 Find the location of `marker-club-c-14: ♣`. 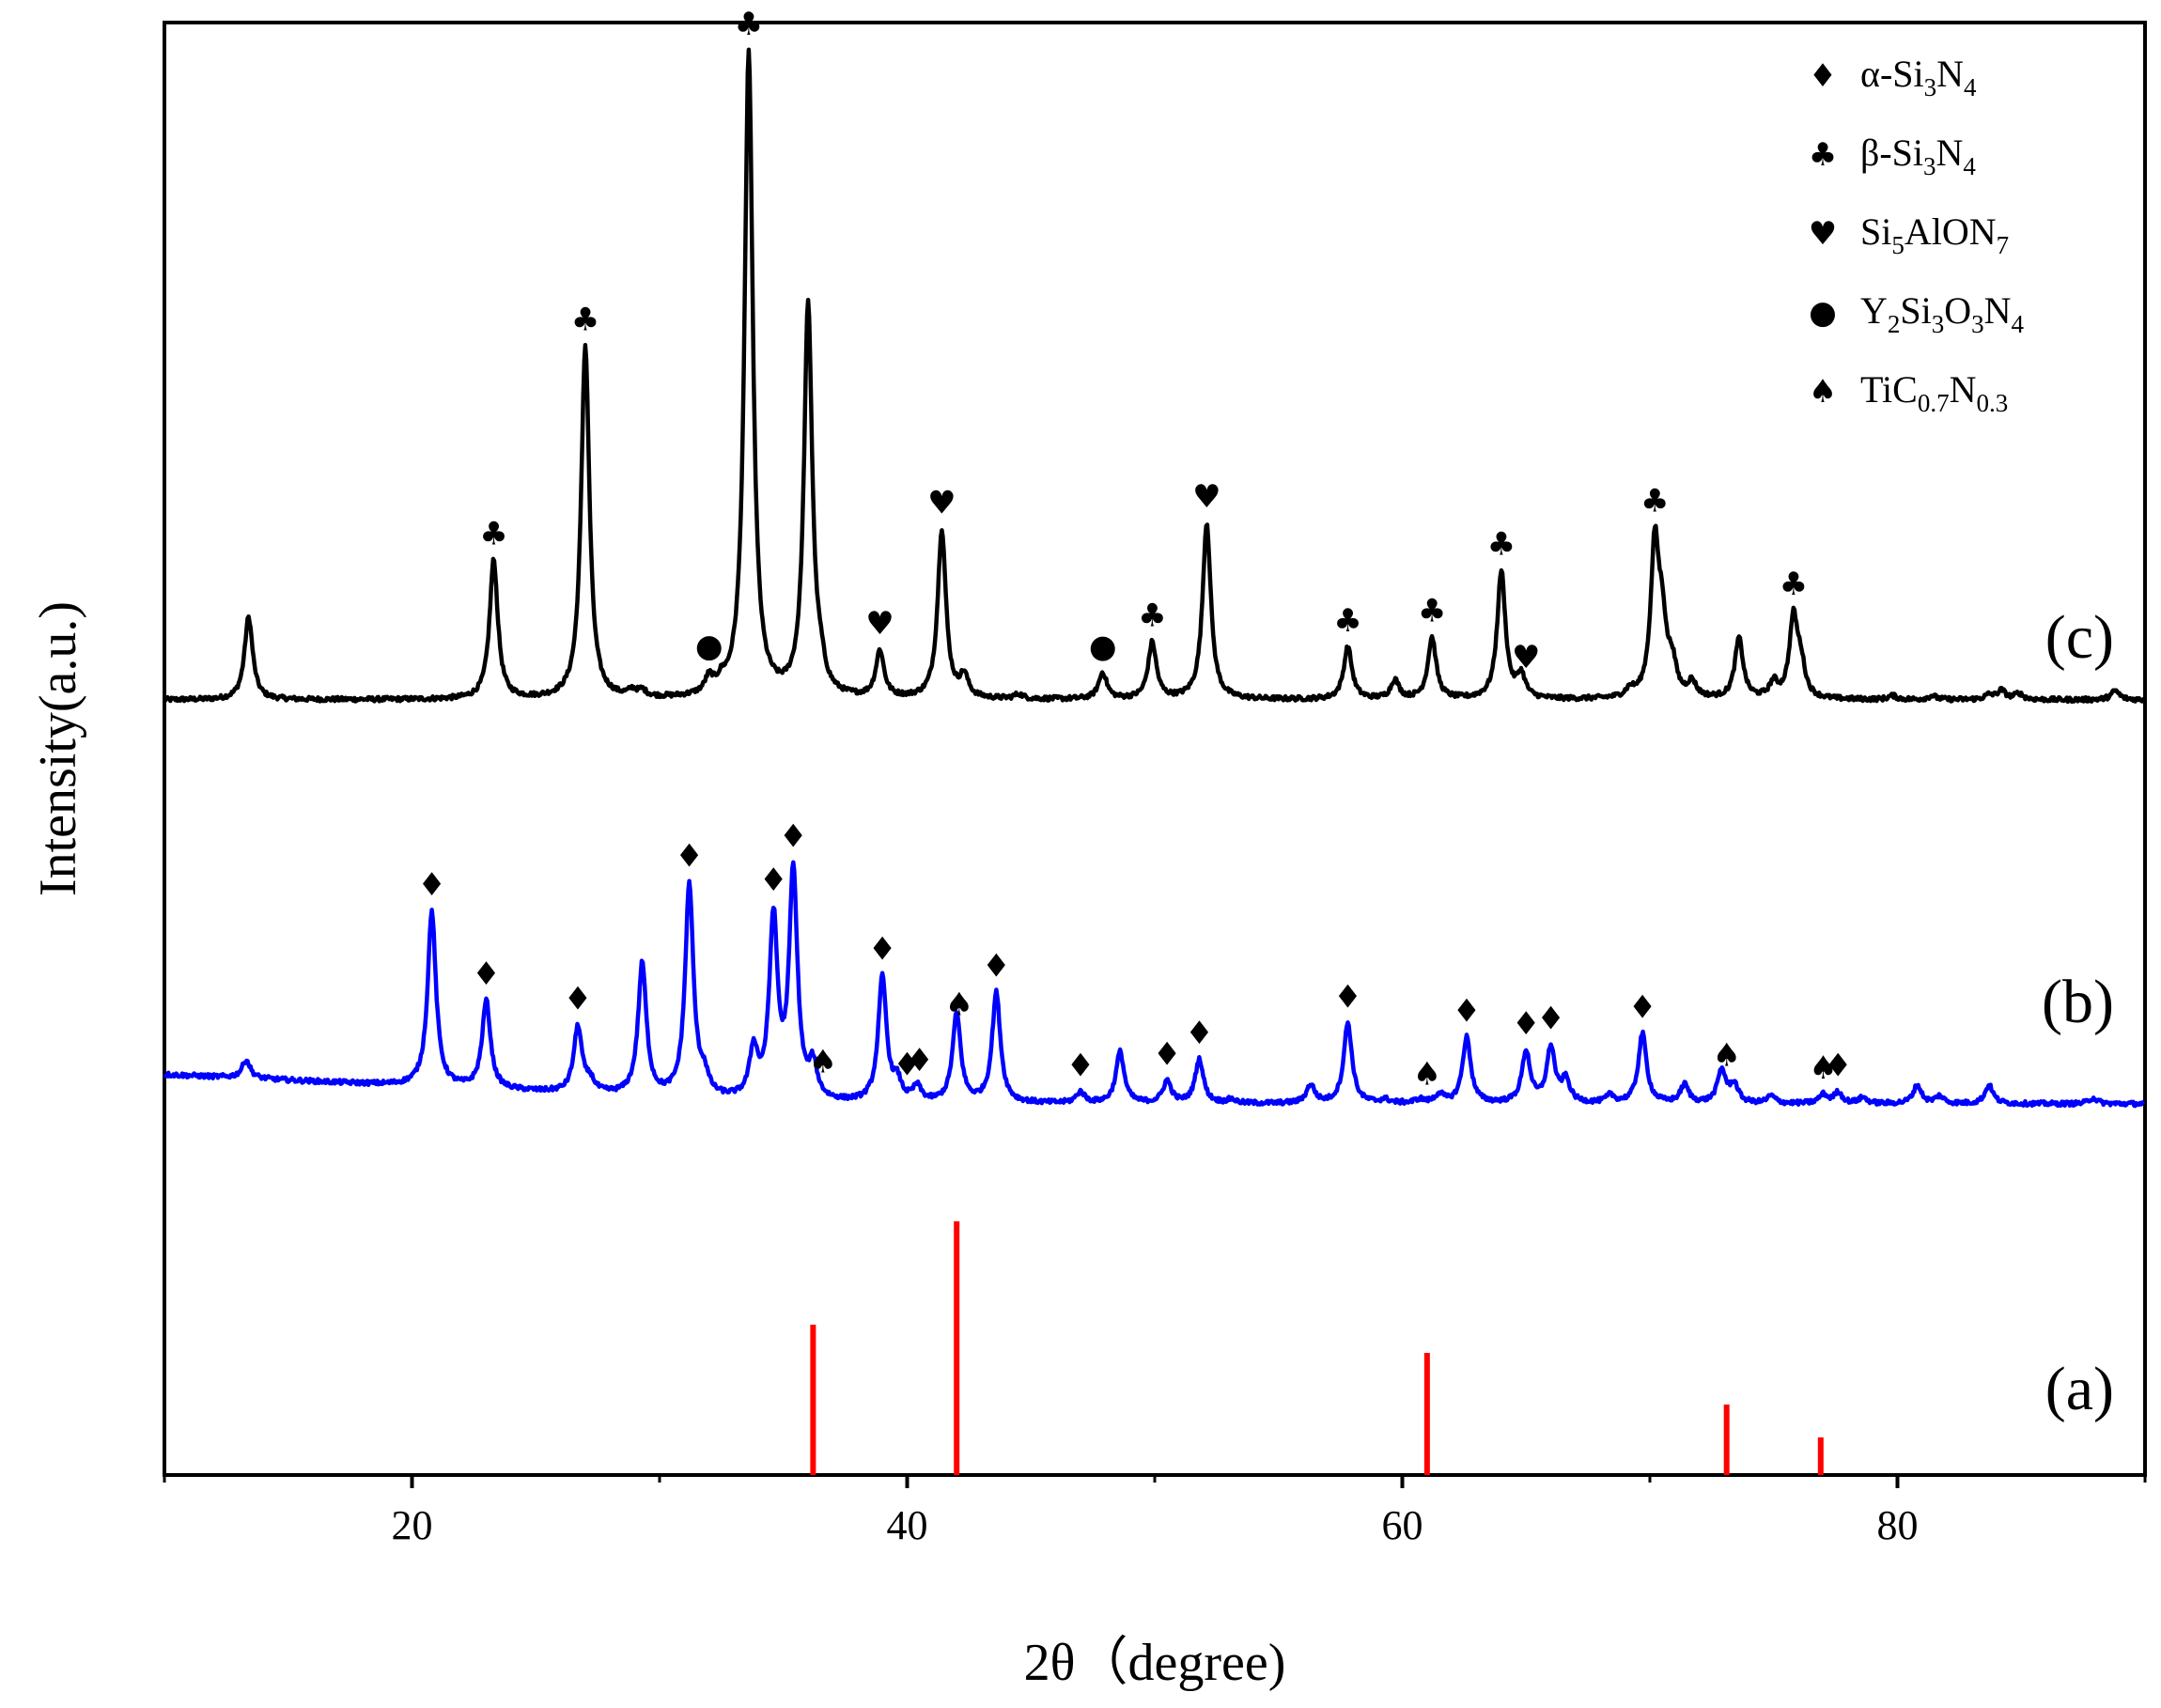

marker-club-c-14: ♣ is located at coordinates (1794, 584).